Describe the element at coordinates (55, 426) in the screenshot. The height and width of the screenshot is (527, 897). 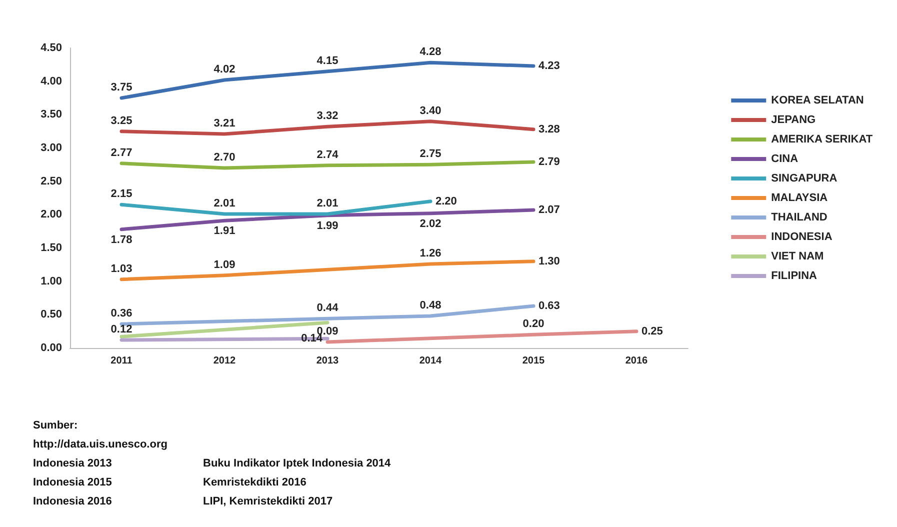
I see `text: Sumber:` at that location.